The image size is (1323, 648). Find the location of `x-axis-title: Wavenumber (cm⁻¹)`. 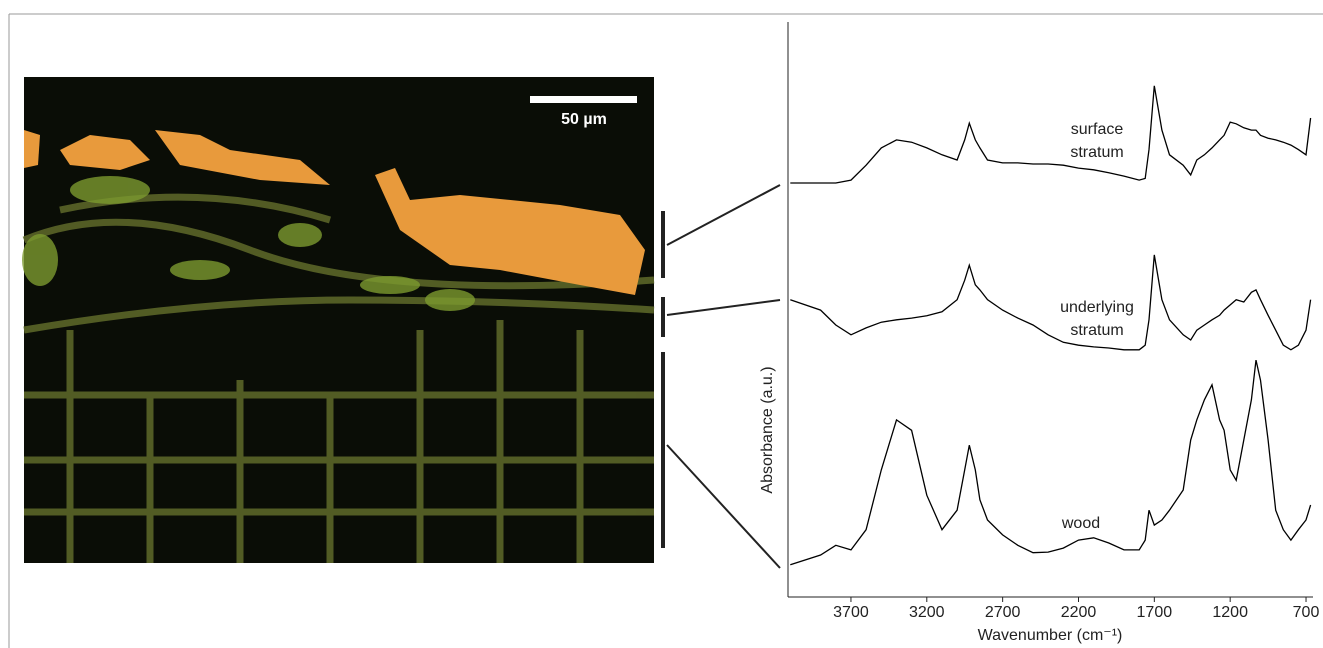

x-axis-title: Wavenumber (cm⁻¹) is located at coordinates (1050, 635).